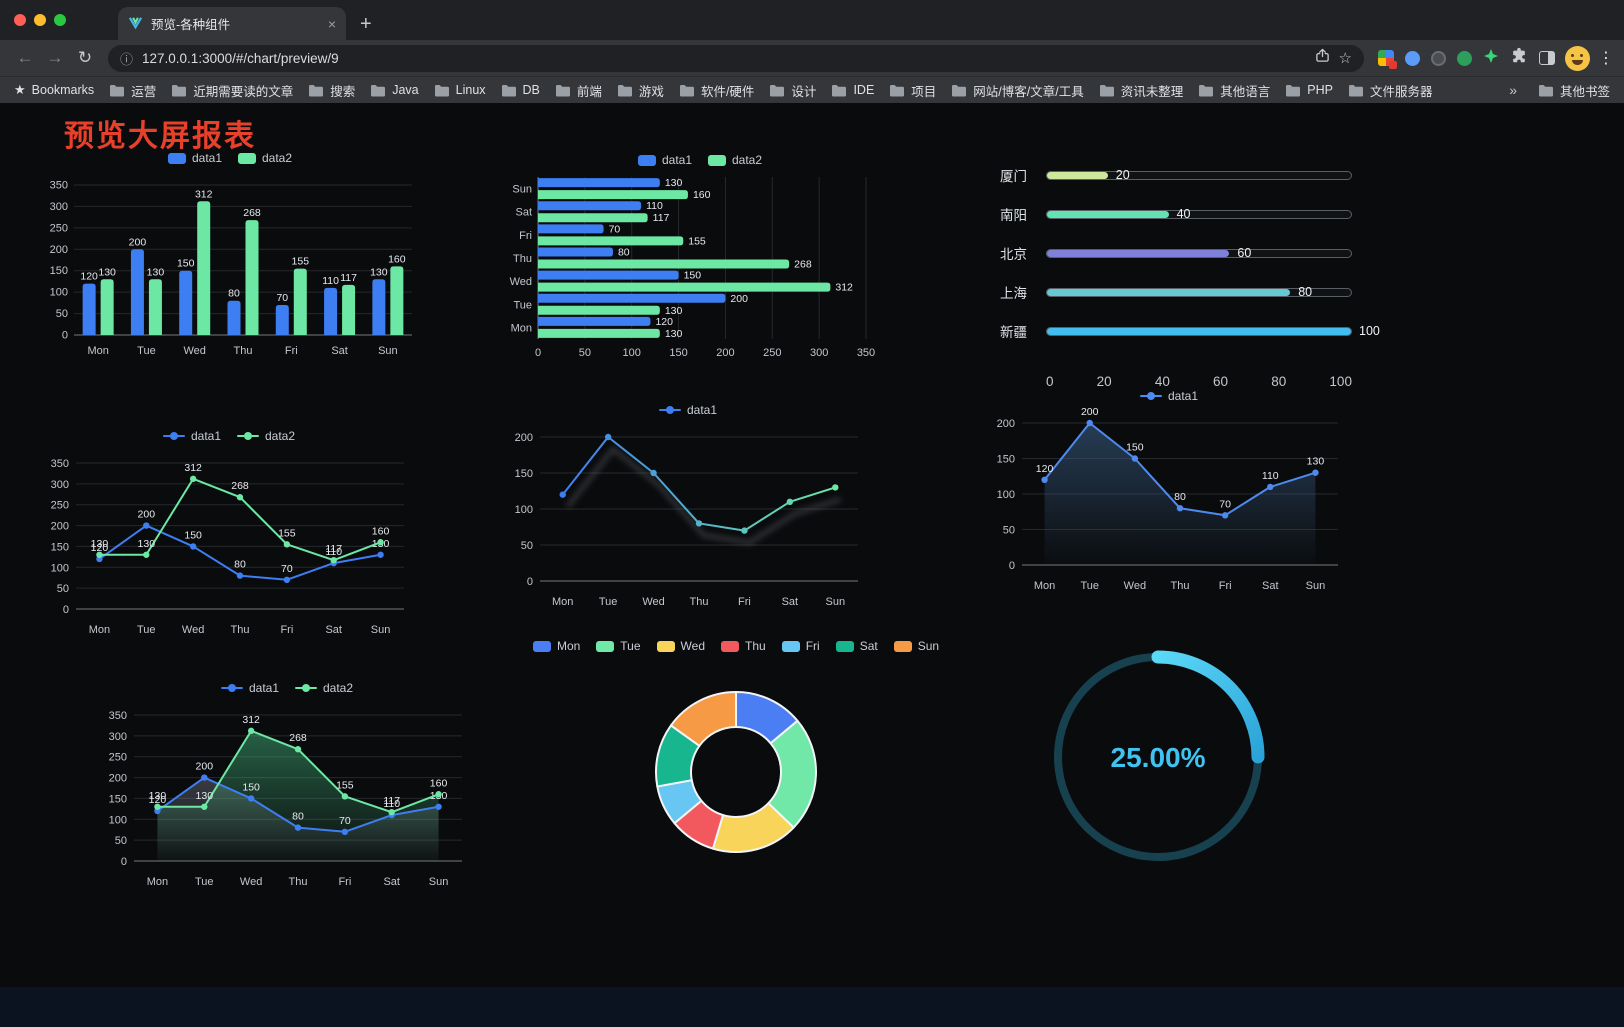 The height and width of the screenshot is (1027, 1624). I want to click on share-icon, so click(1322, 58).